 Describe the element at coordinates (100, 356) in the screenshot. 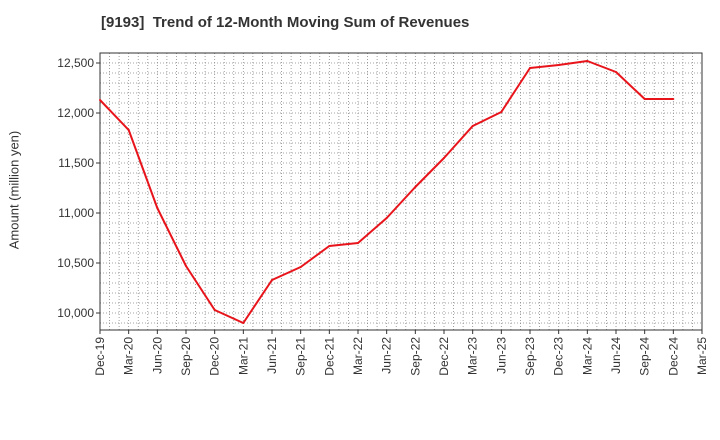

I see `x-tick-label: Dec-19` at that location.